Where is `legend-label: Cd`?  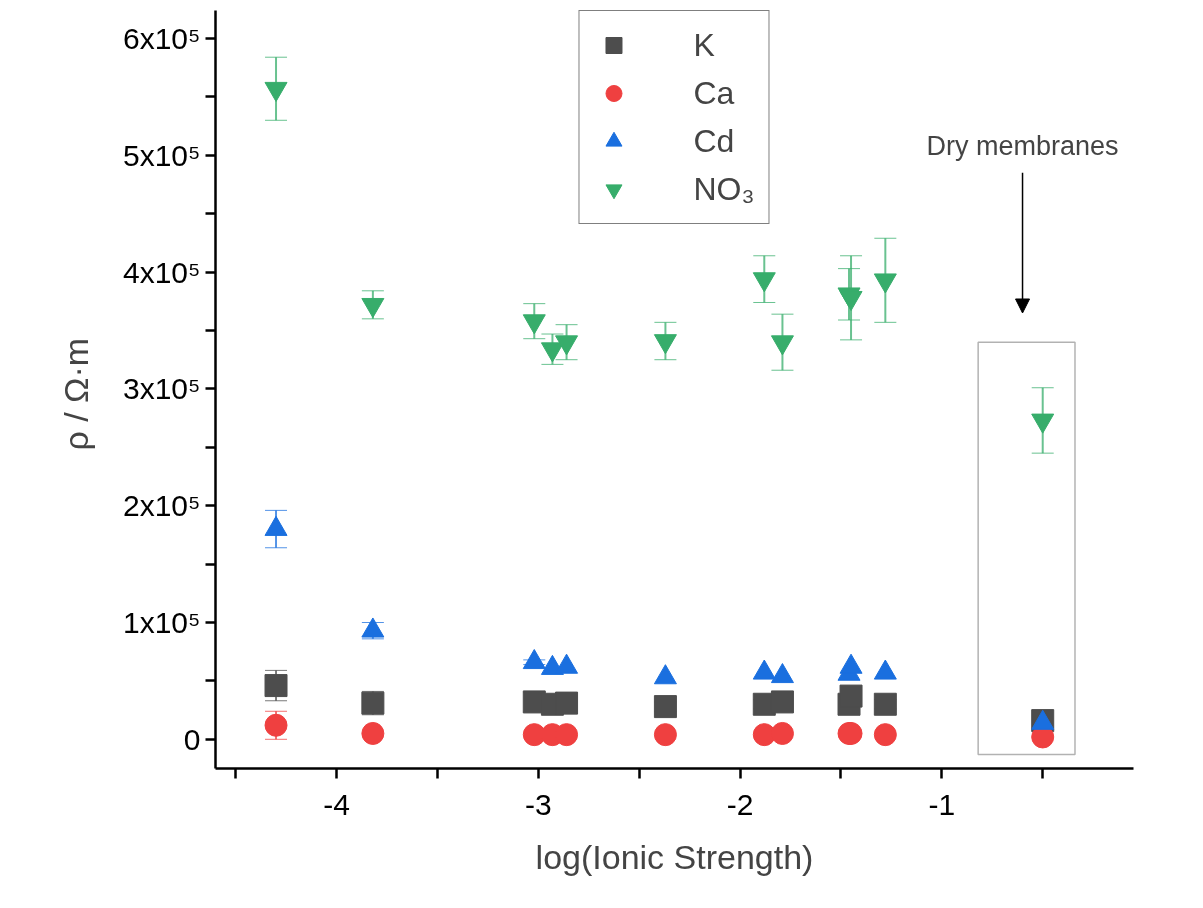 legend-label: Cd is located at coordinates (714, 141).